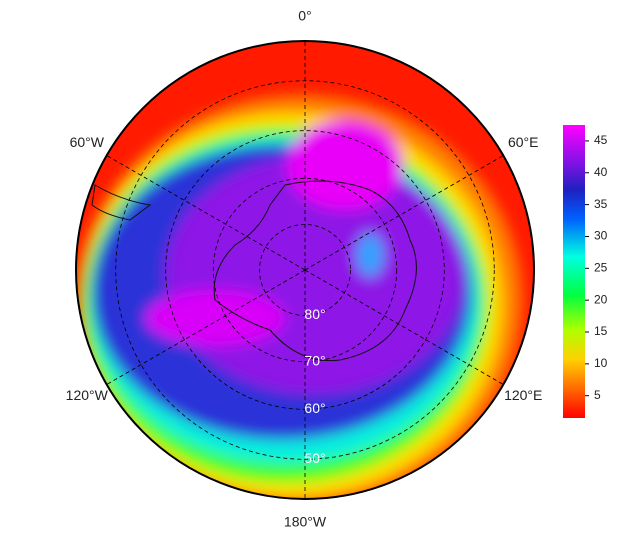  What do you see at coordinates (601, 299) in the screenshot?
I see `colorbar-tick-label: 20` at bounding box center [601, 299].